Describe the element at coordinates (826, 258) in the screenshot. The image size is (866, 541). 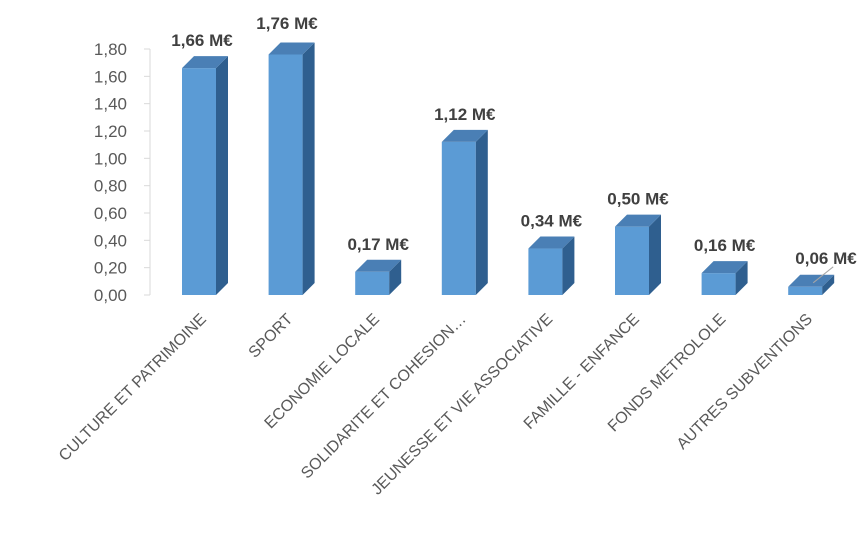
I see `data-label: 0,06 M€` at that location.